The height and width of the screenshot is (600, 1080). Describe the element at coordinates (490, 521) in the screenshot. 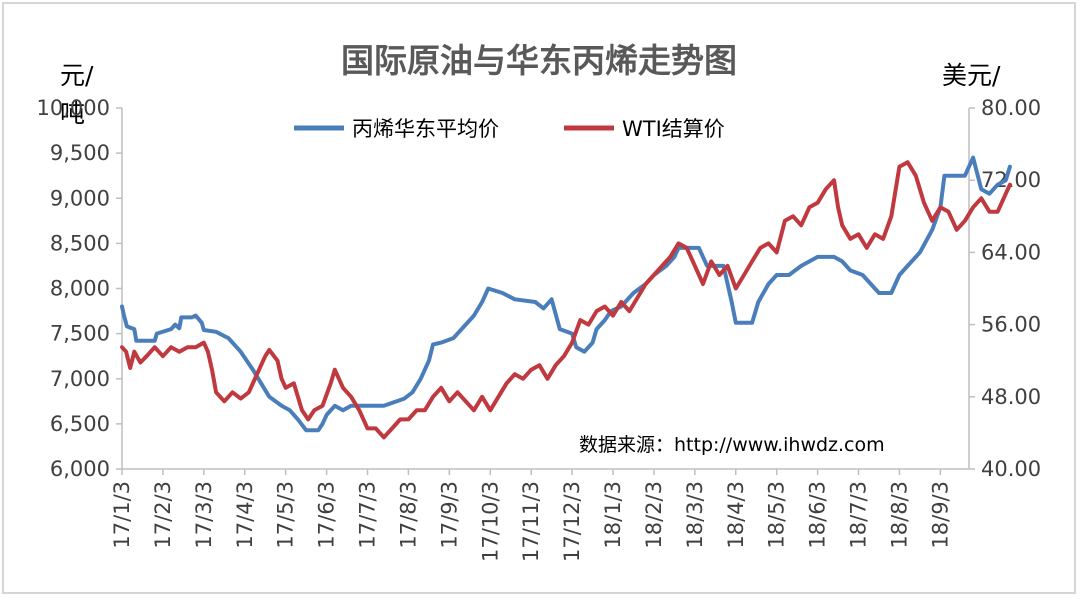

I see `x-tick-label: 17/10/3` at that location.